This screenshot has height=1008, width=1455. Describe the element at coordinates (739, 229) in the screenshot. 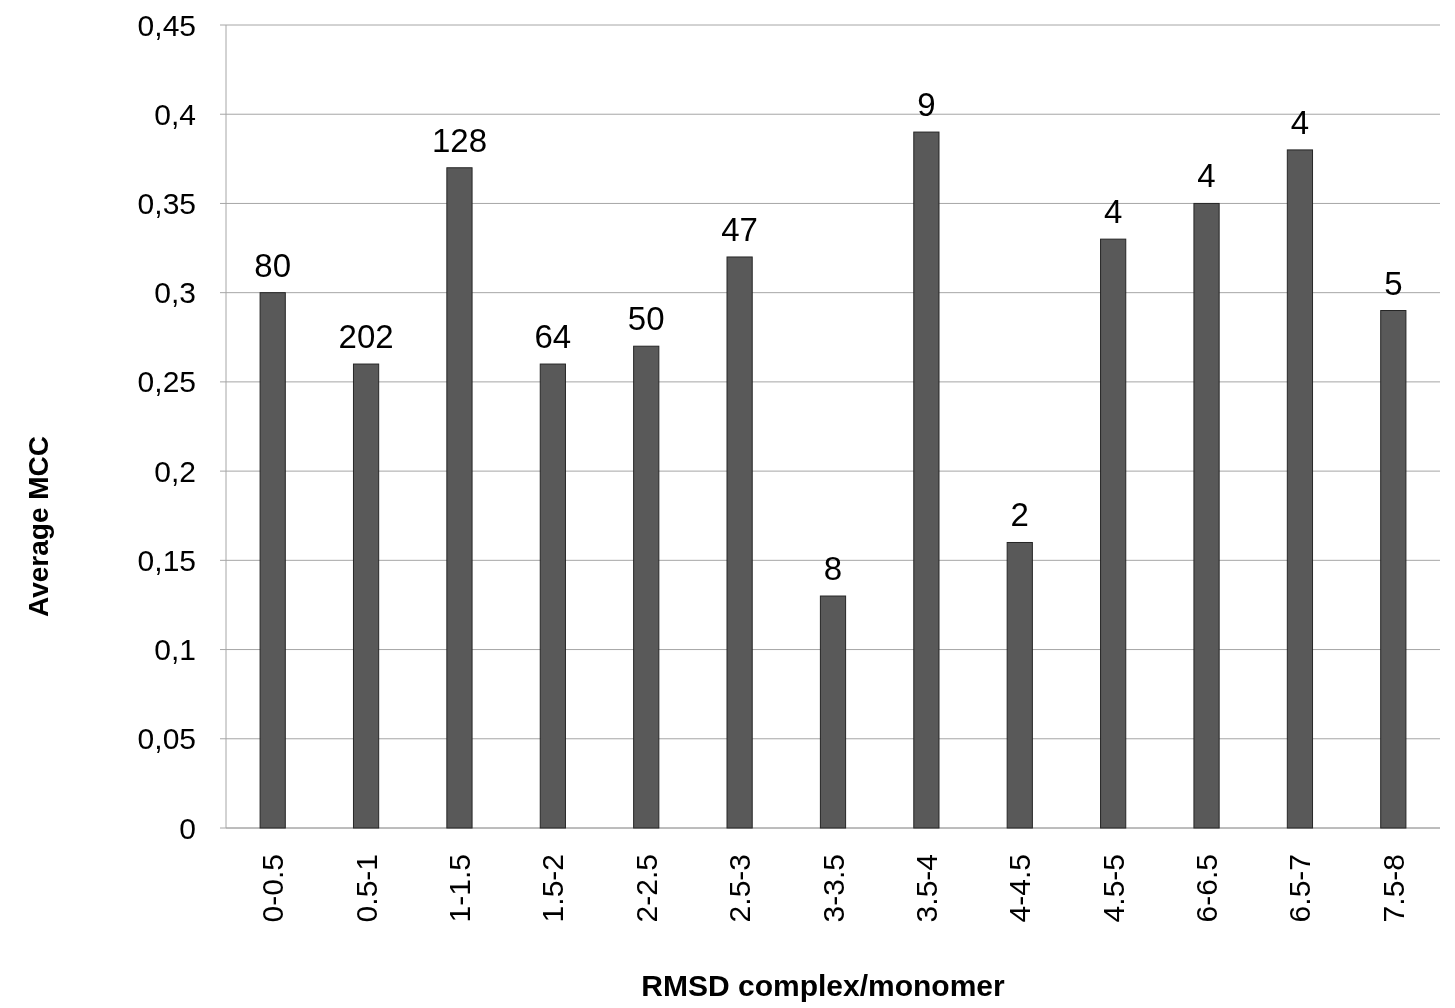

I see `annotation: 47` at that location.